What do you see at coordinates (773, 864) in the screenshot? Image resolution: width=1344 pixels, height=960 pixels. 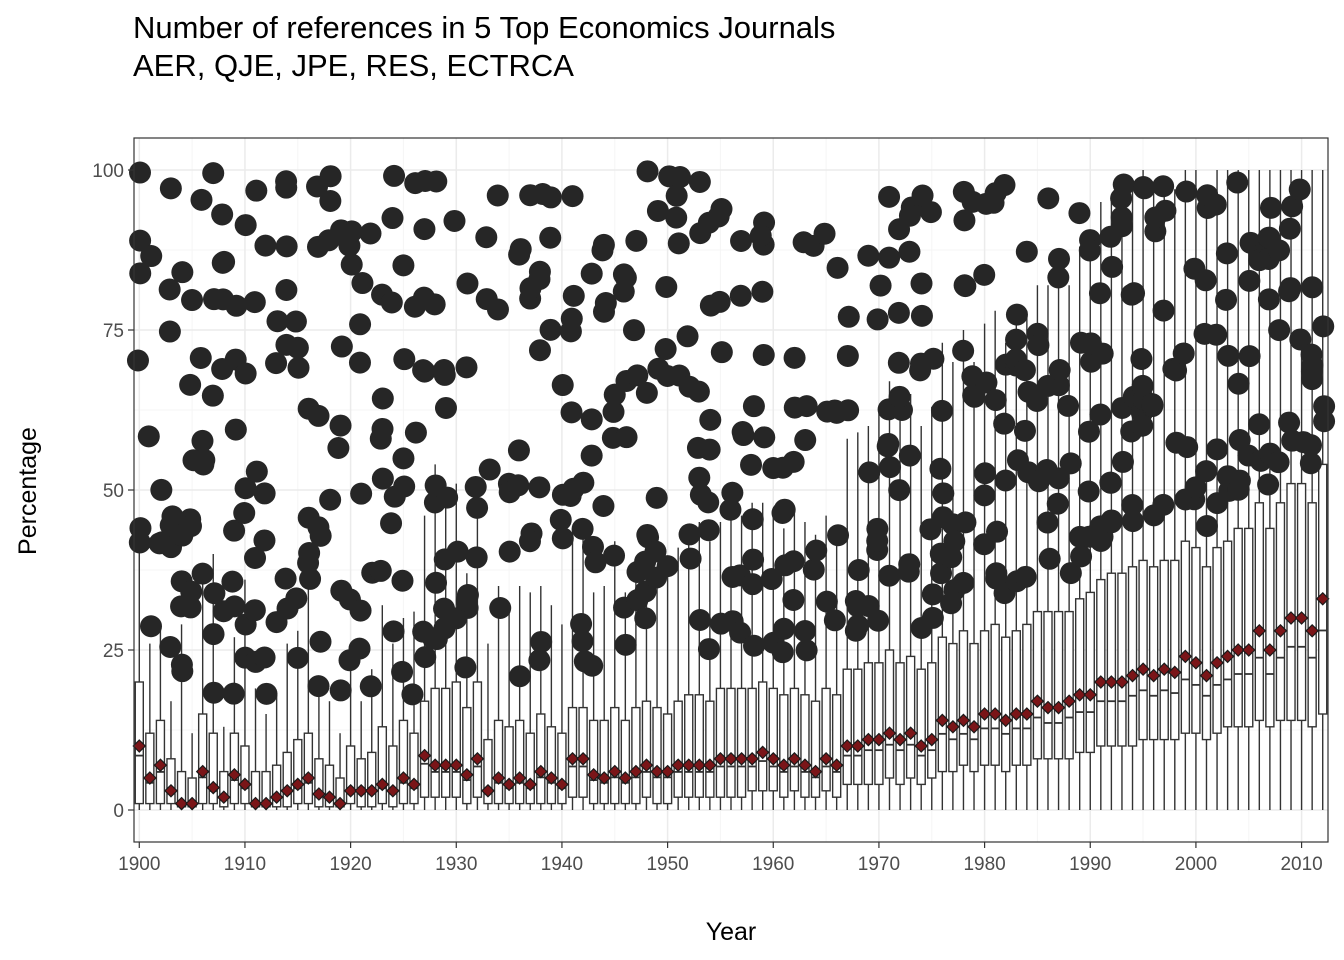 I see `x-tick-label: 1960` at bounding box center [773, 864].